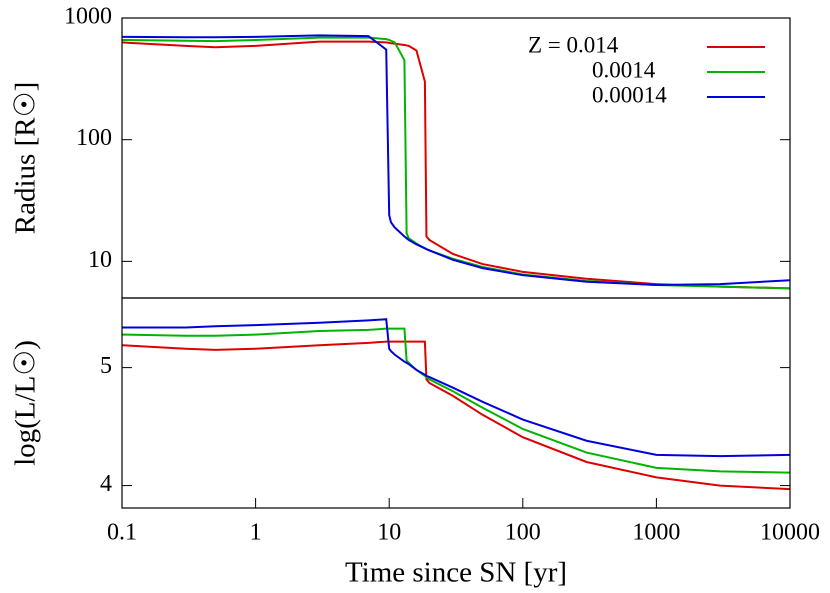 The height and width of the screenshot is (593, 830). What do you see at coordinates (106, 484) in the screenshot?
I see `y-tick-label: 4` at bounding box center [106, 484].